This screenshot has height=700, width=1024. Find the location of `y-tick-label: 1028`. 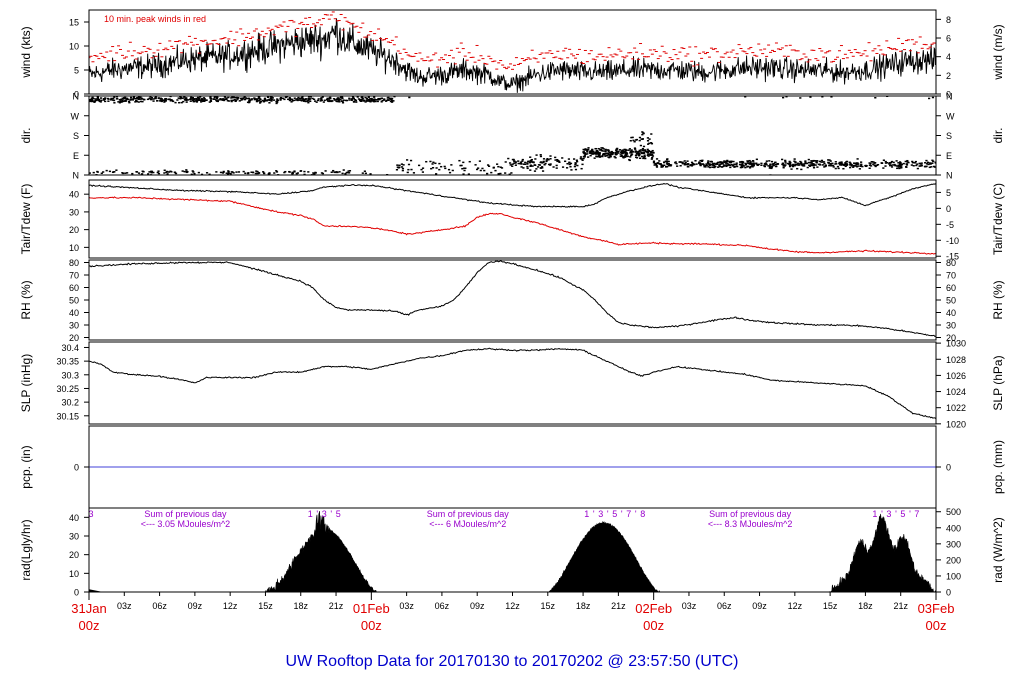

y-tick-label: 1028 is located at coordinates (956, 360).